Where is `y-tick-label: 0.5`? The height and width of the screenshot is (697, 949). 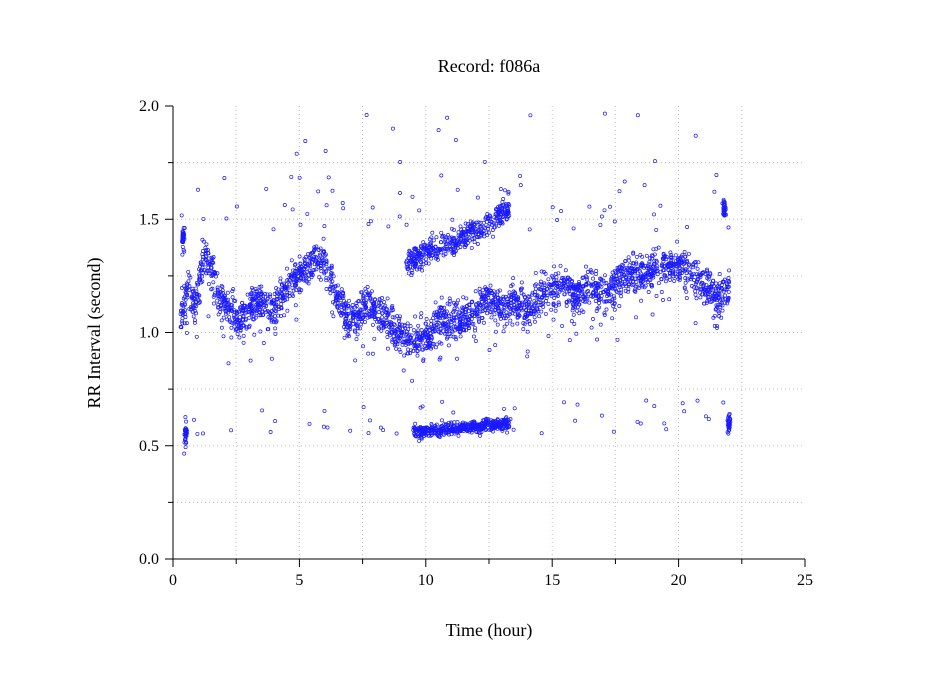 y-tick-label: 0.5 is located at coordinates (149, 446).